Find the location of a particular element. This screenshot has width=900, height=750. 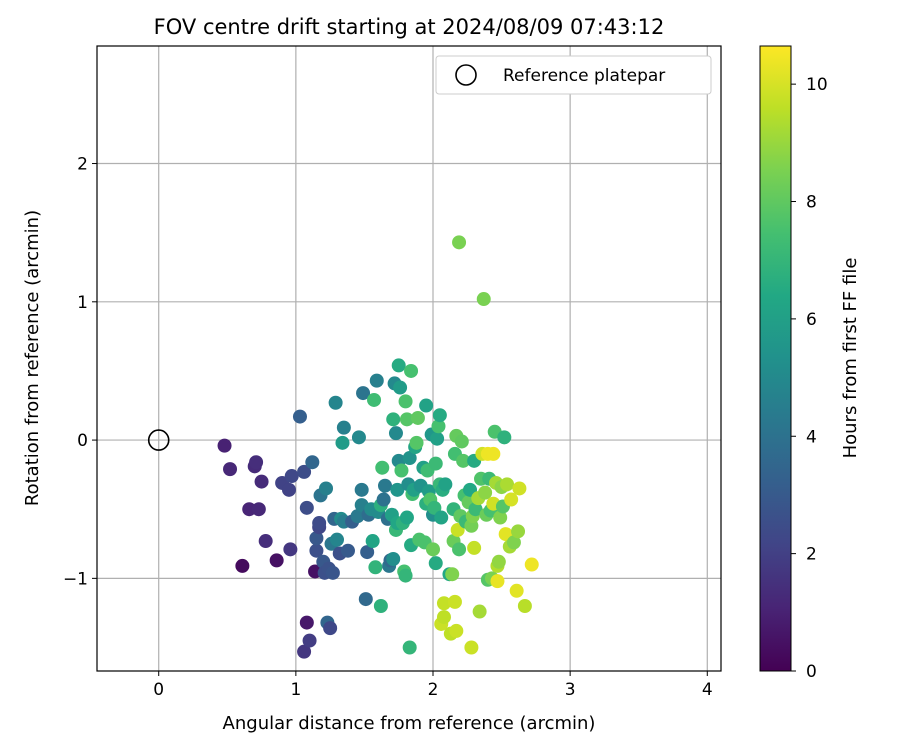

x-tick-label: 1 is located at coordinates (295, 690).